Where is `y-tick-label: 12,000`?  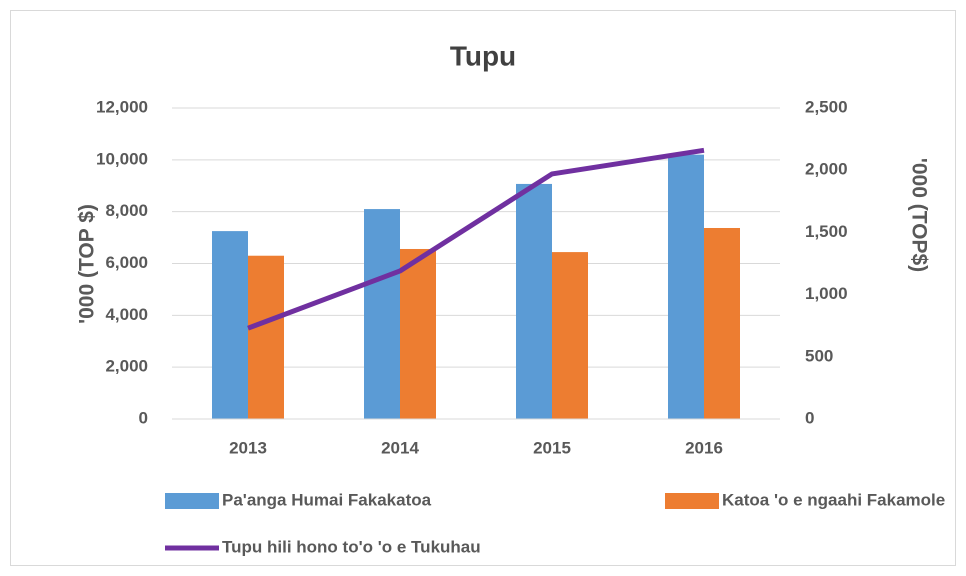 y-tick-label: 12,000 is located at coordinates (122, 106).